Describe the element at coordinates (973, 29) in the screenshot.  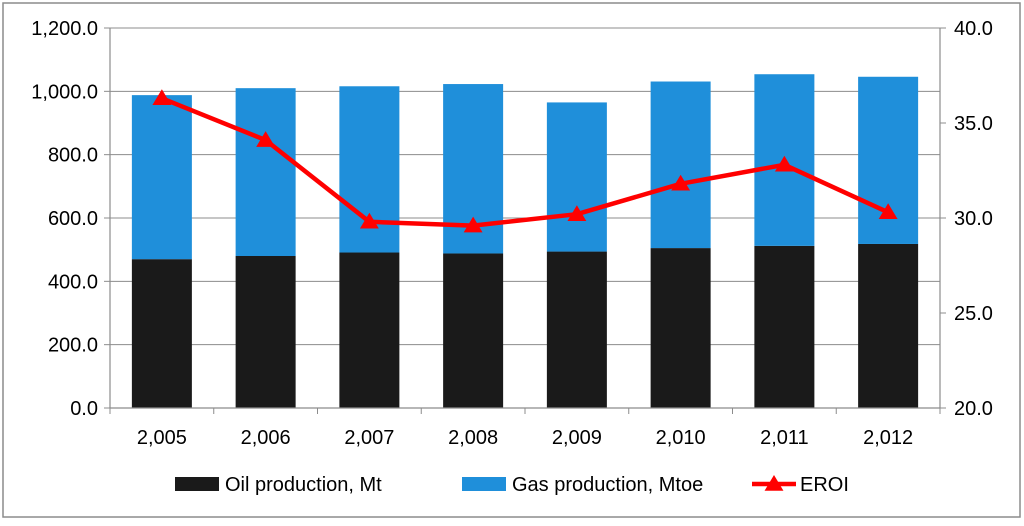
I see `right-axis-tick-label: 40.0` at that location.